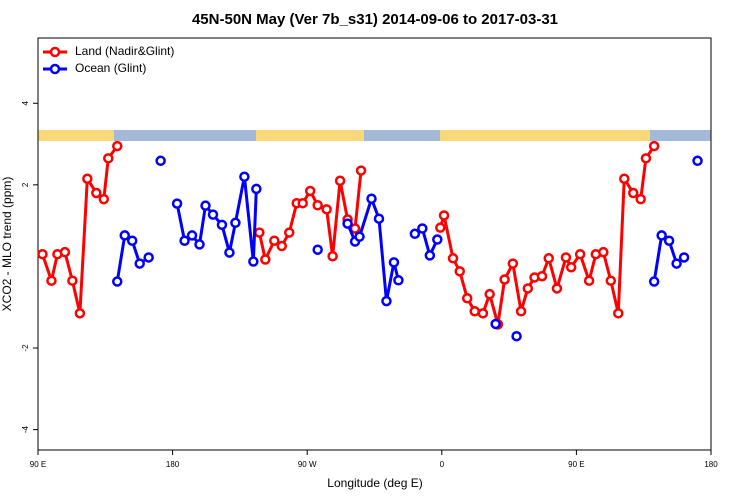 The width and height of the screenshot is (750, 500). What do you see at coordinates (7, 244) in the screenshot?
I see `y-axis-label: XCO2 - MLO trend (ppm)` at bounding box center [7, 244].